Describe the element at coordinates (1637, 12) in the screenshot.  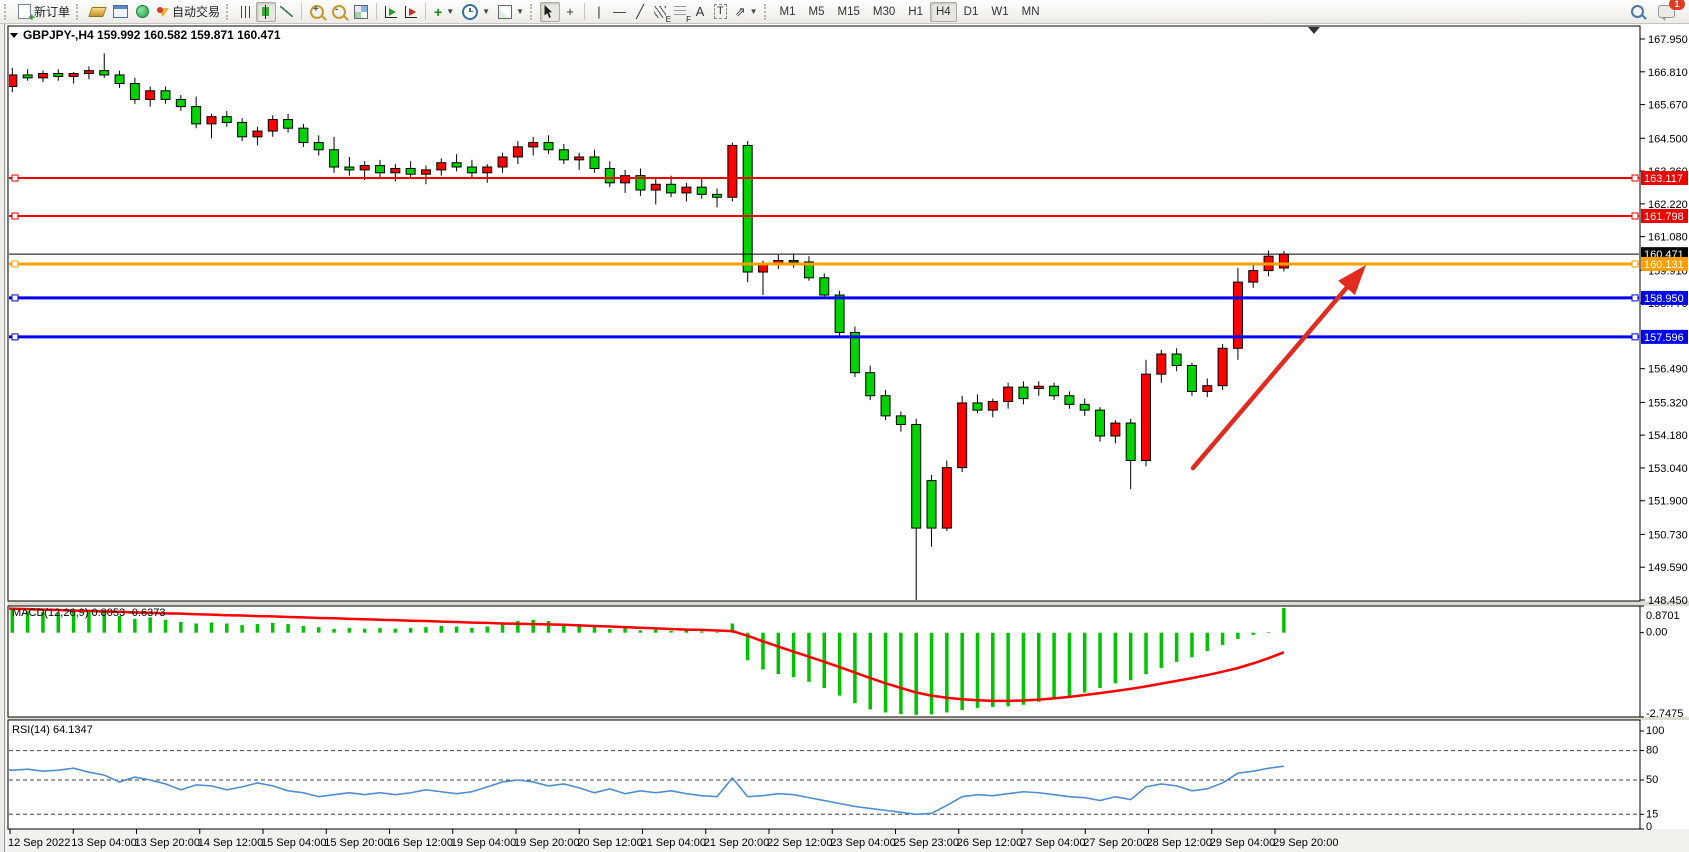
I see `search-button` at that location.